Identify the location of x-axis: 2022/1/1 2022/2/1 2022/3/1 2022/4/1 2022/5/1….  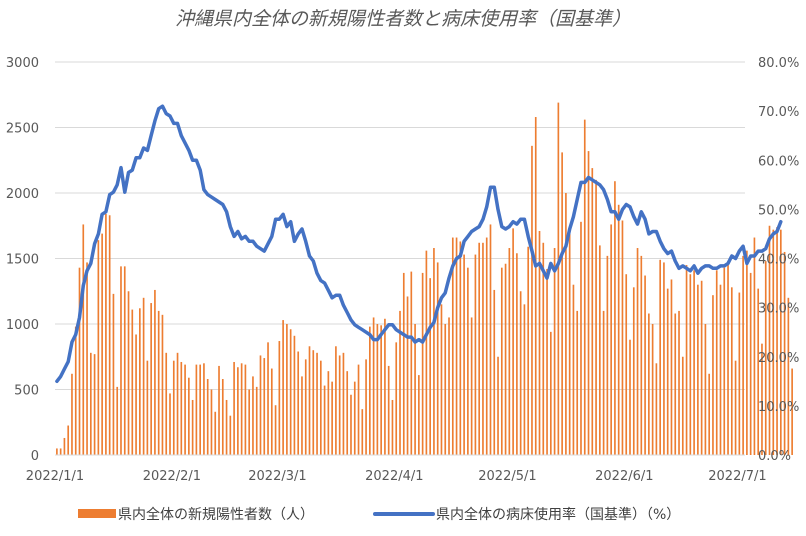
(396, 469).